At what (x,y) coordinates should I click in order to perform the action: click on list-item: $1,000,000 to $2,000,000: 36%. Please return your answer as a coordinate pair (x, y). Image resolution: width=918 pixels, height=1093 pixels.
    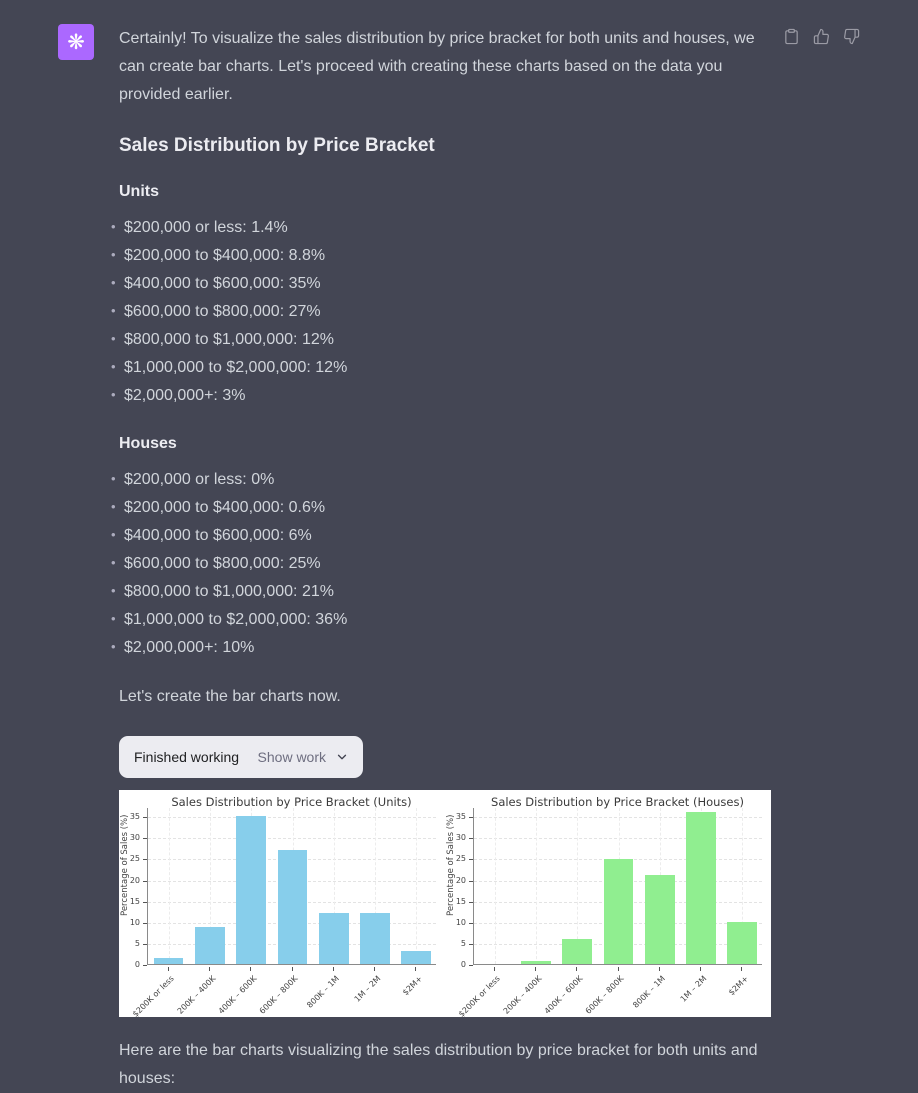
    Looking at the image, I should click on (441, 619).